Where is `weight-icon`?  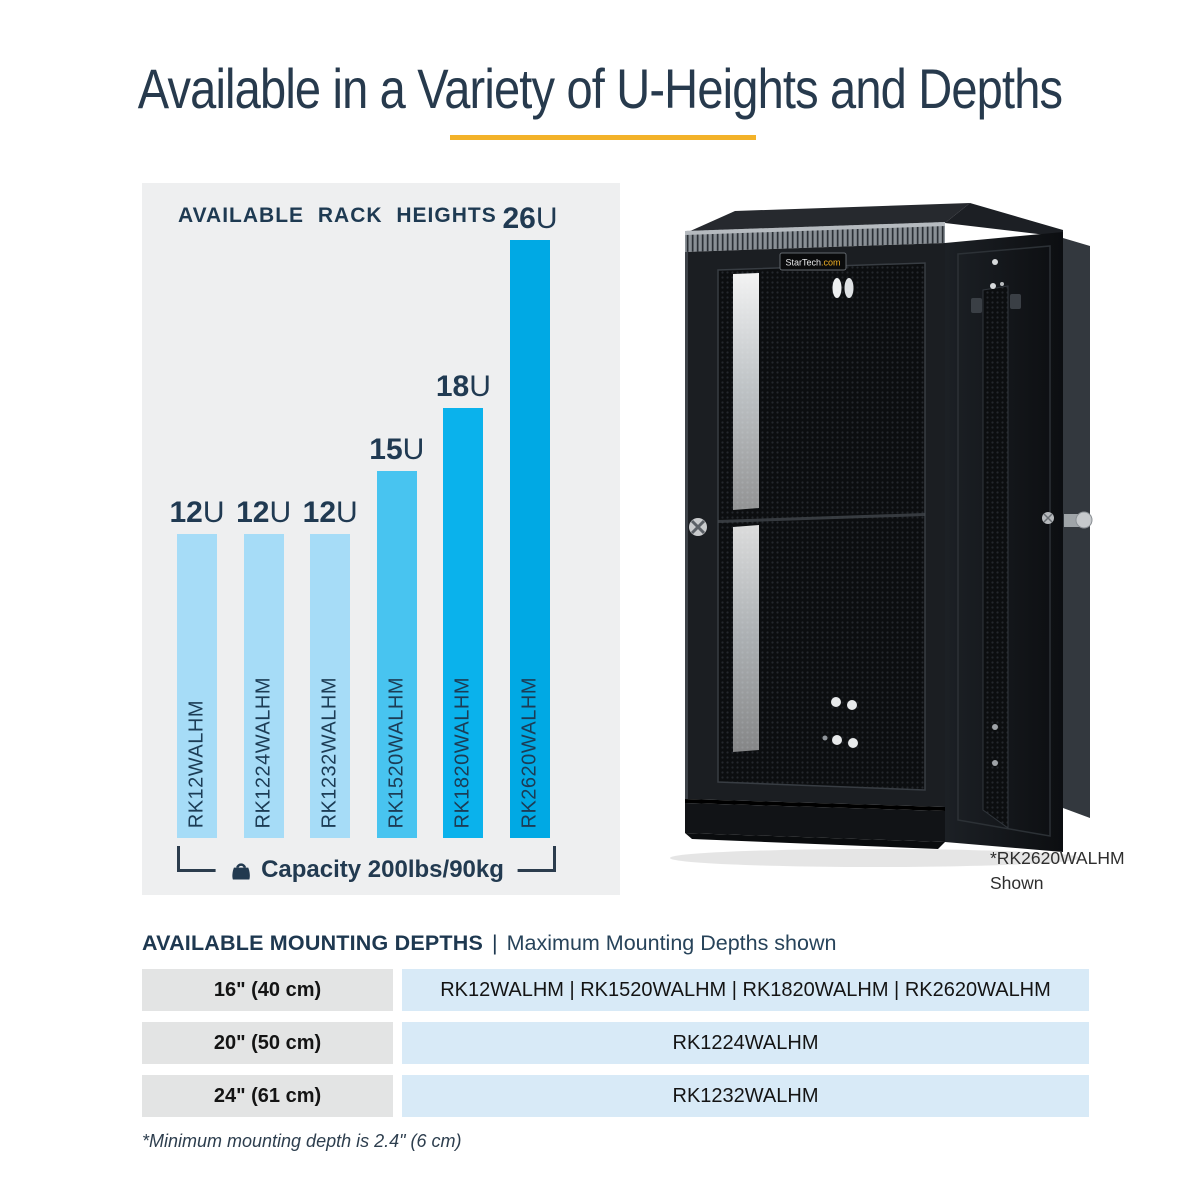
weight-icon is located at coordinates (240, 870).